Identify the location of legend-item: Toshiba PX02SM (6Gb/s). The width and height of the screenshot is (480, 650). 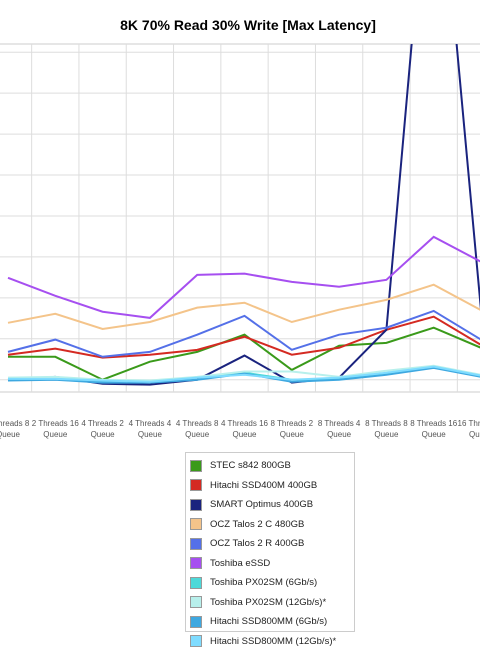
(270, 583).